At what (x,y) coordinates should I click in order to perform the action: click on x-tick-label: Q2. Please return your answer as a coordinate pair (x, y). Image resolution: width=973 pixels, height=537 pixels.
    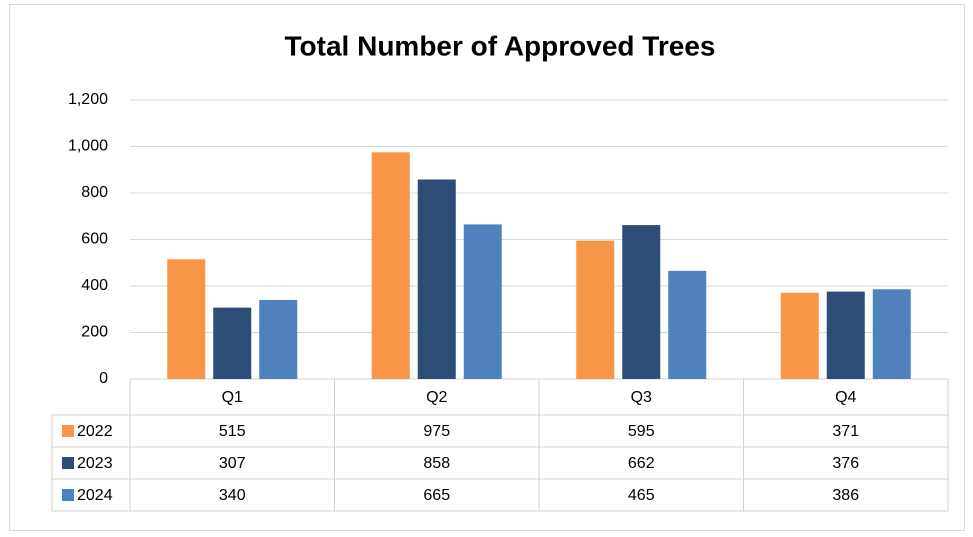
    Looking at the image, I should click on (436, 397).